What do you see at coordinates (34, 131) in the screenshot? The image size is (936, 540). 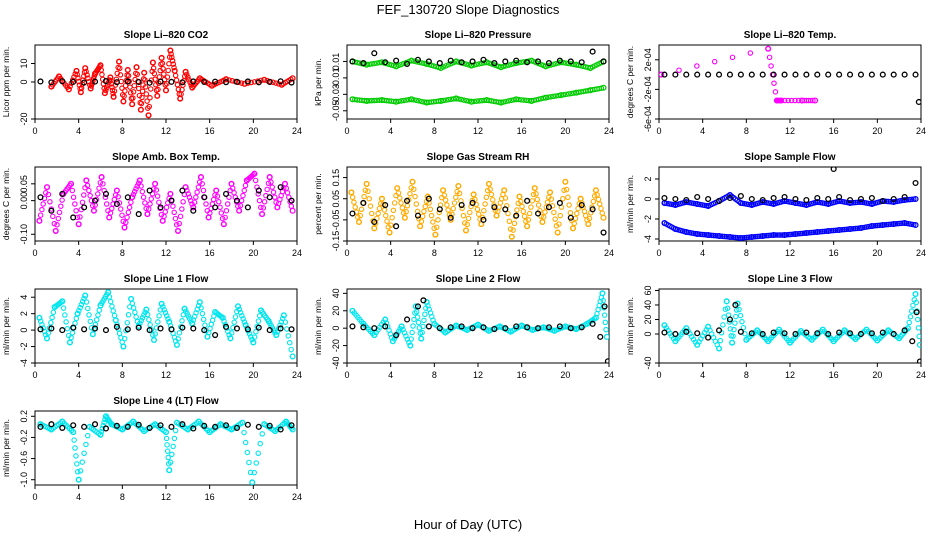 I see `x-tick-label: 0` at bounding box center [34, 131].